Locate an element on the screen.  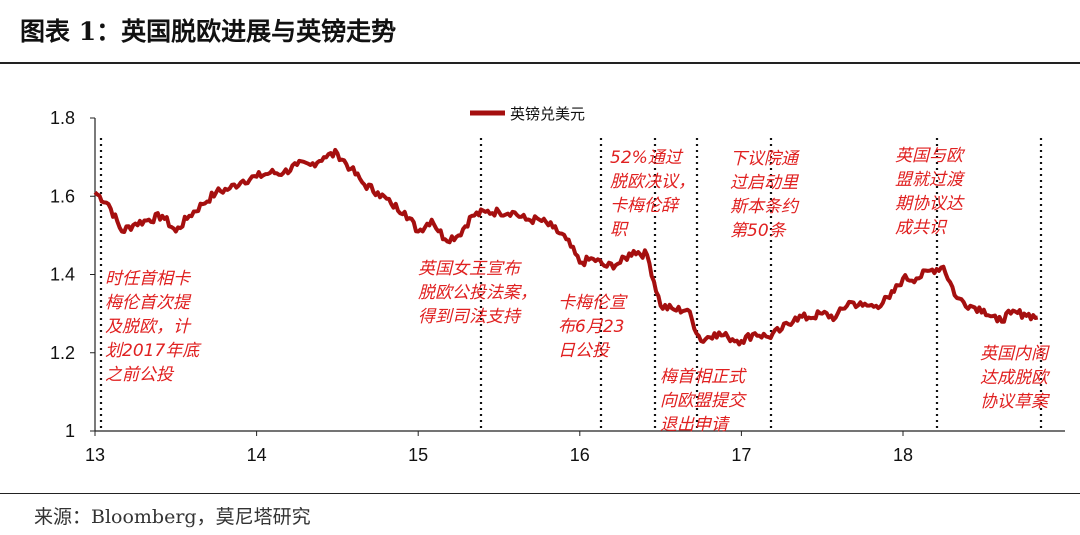
event-annotation-line: 成共识 is located at coordinates (921, 228).